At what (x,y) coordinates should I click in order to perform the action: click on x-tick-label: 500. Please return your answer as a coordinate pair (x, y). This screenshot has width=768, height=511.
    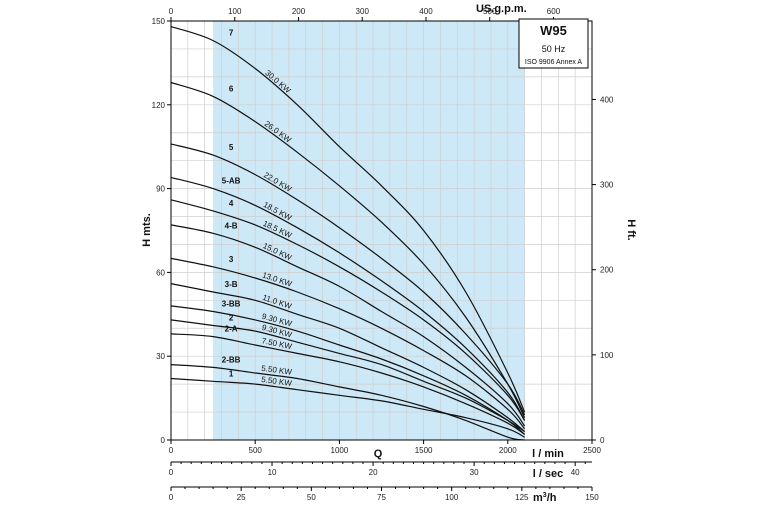
    Looking at the image, I should click on (256, 450).